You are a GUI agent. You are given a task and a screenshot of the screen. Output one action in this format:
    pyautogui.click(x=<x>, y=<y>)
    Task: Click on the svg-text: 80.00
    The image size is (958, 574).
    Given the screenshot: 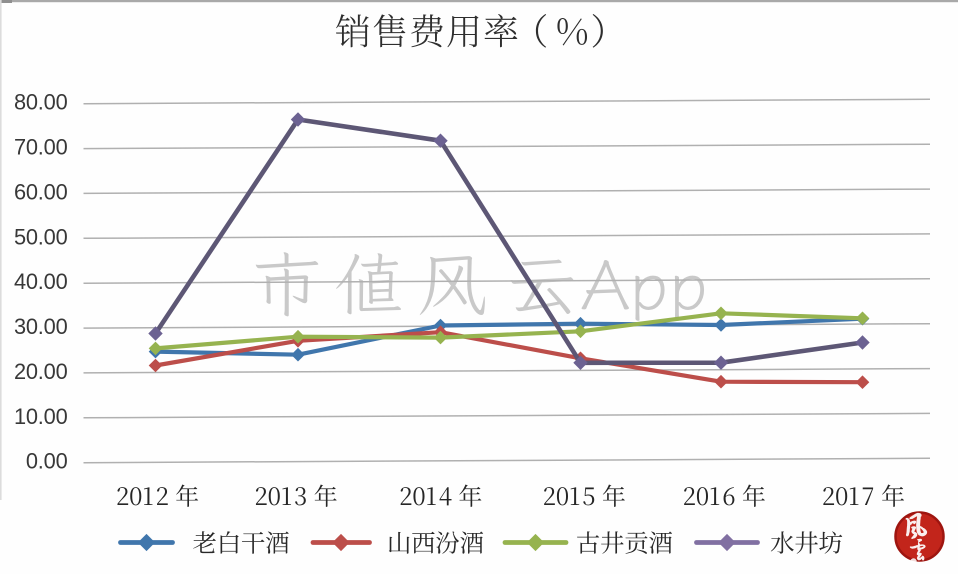 What is the action you would take?
    pyautogui.click(x=41, y=102)
    